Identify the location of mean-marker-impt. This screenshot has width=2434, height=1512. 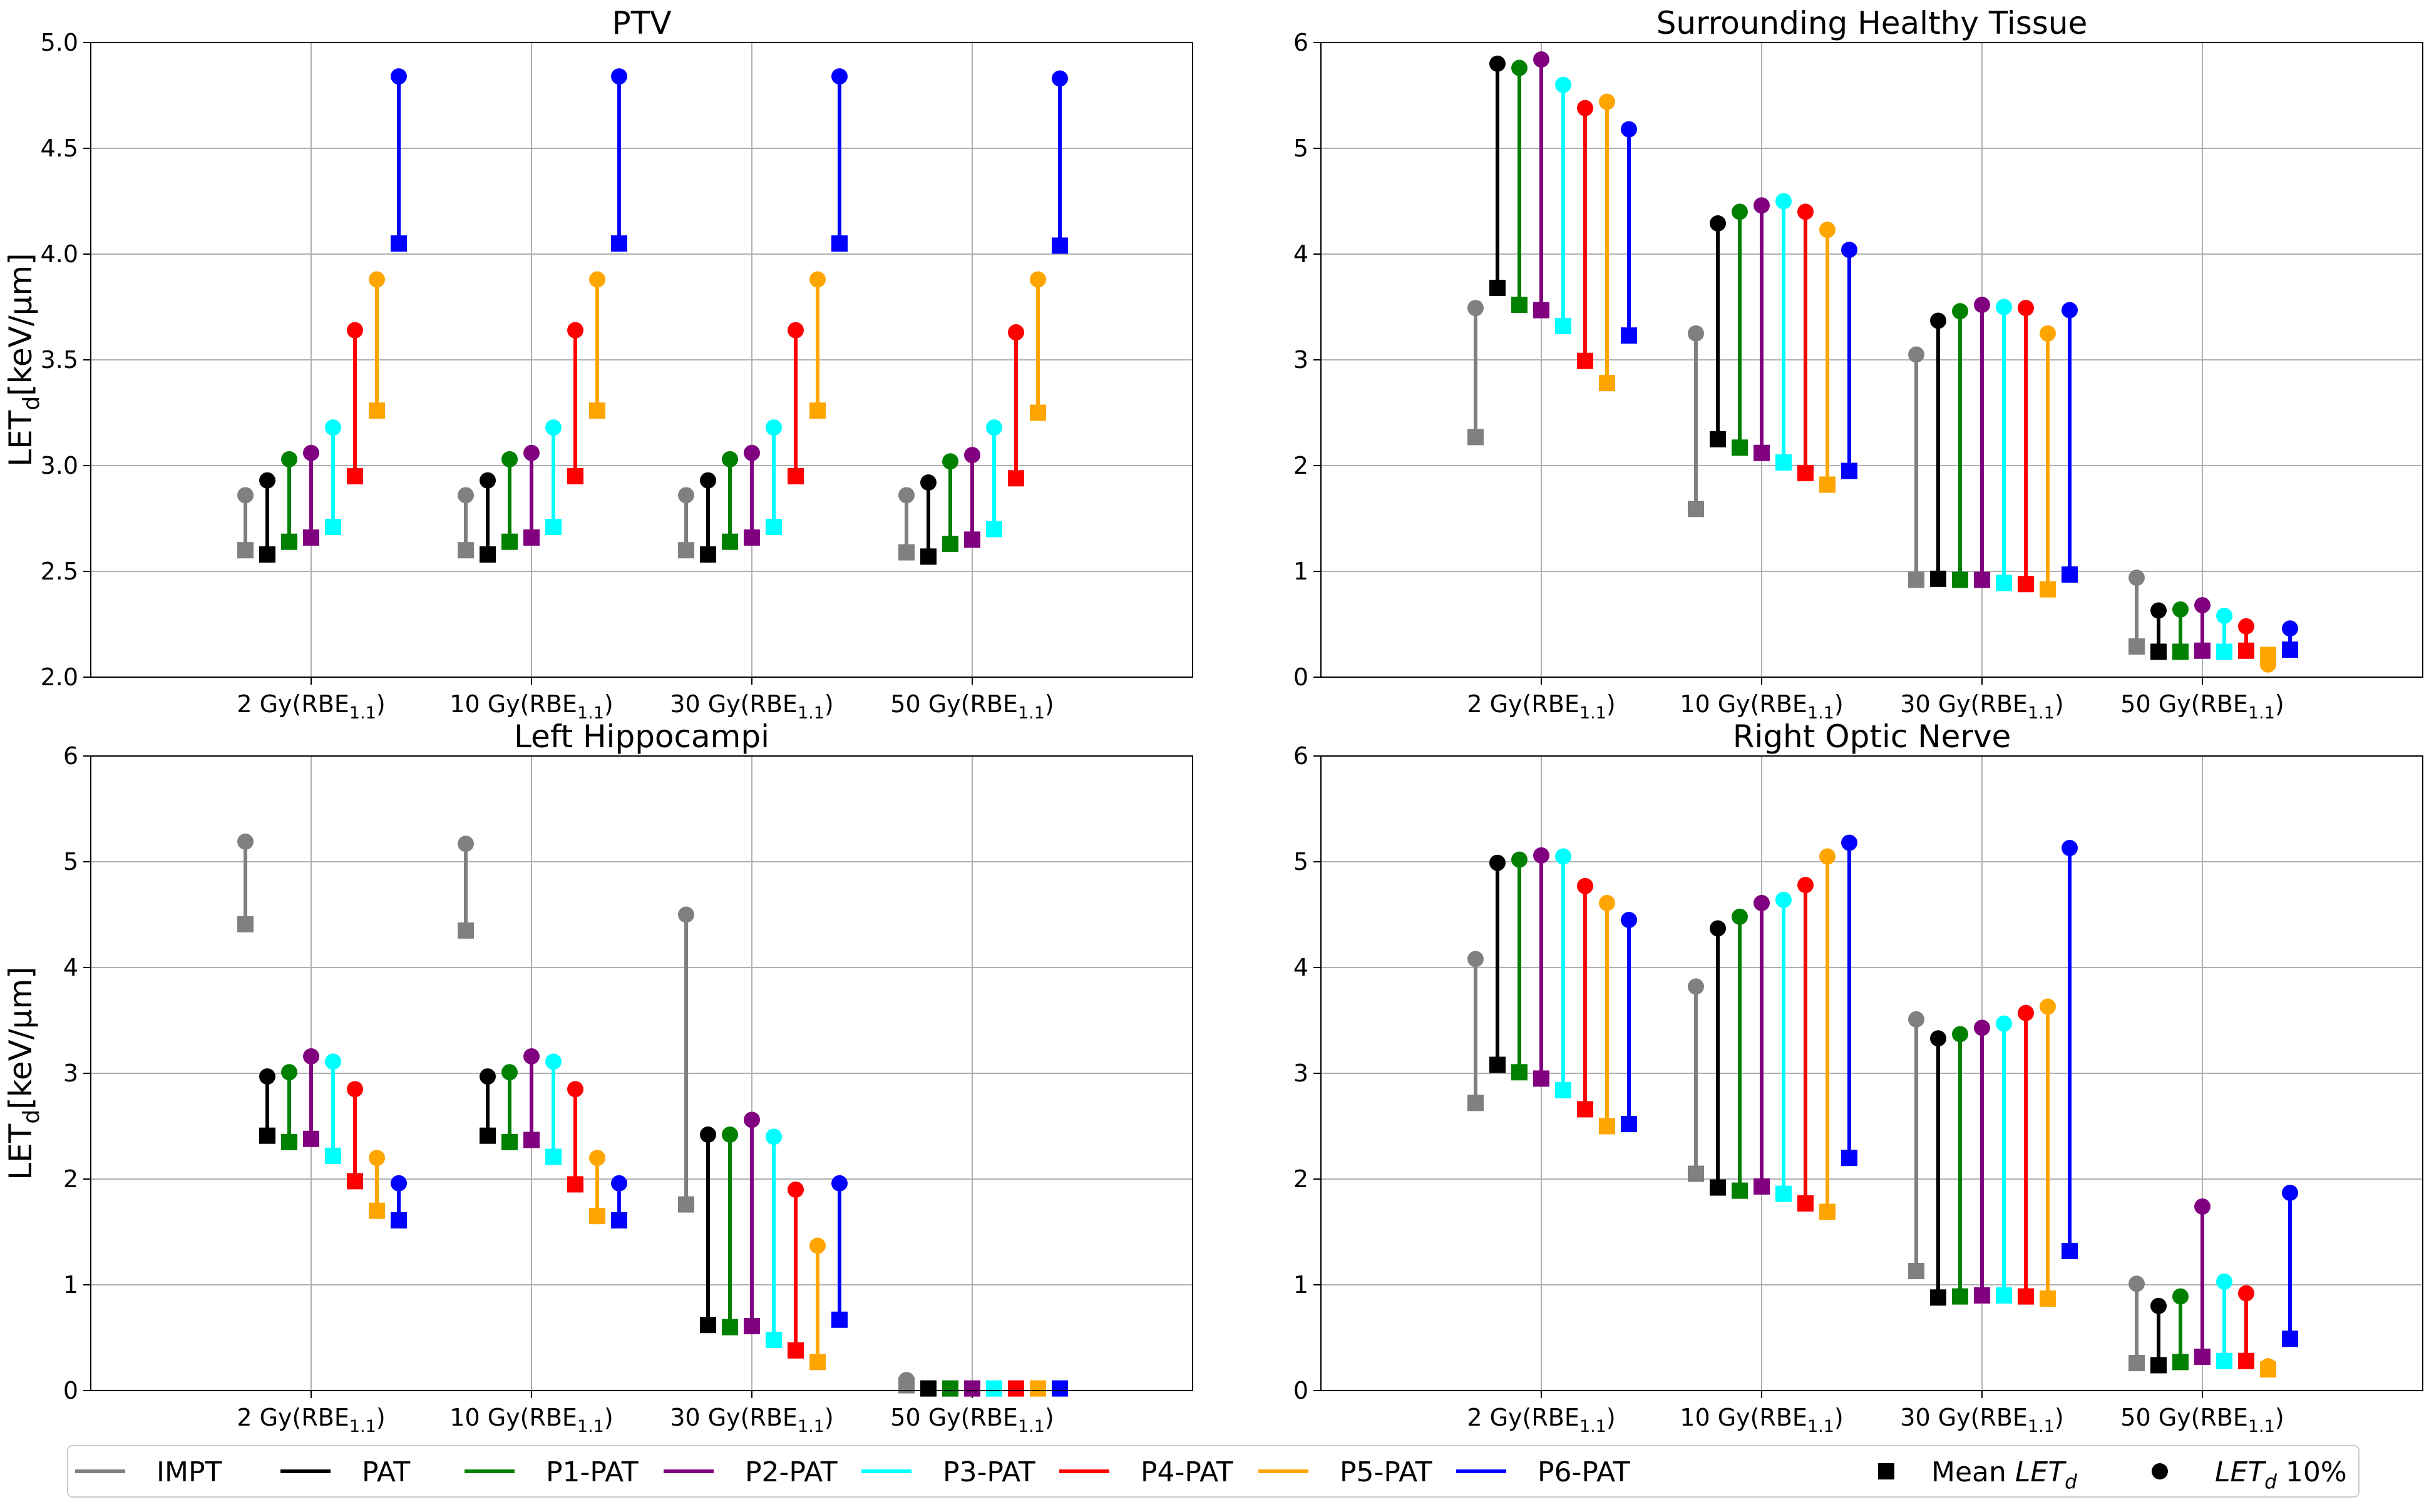
(2136, 646).